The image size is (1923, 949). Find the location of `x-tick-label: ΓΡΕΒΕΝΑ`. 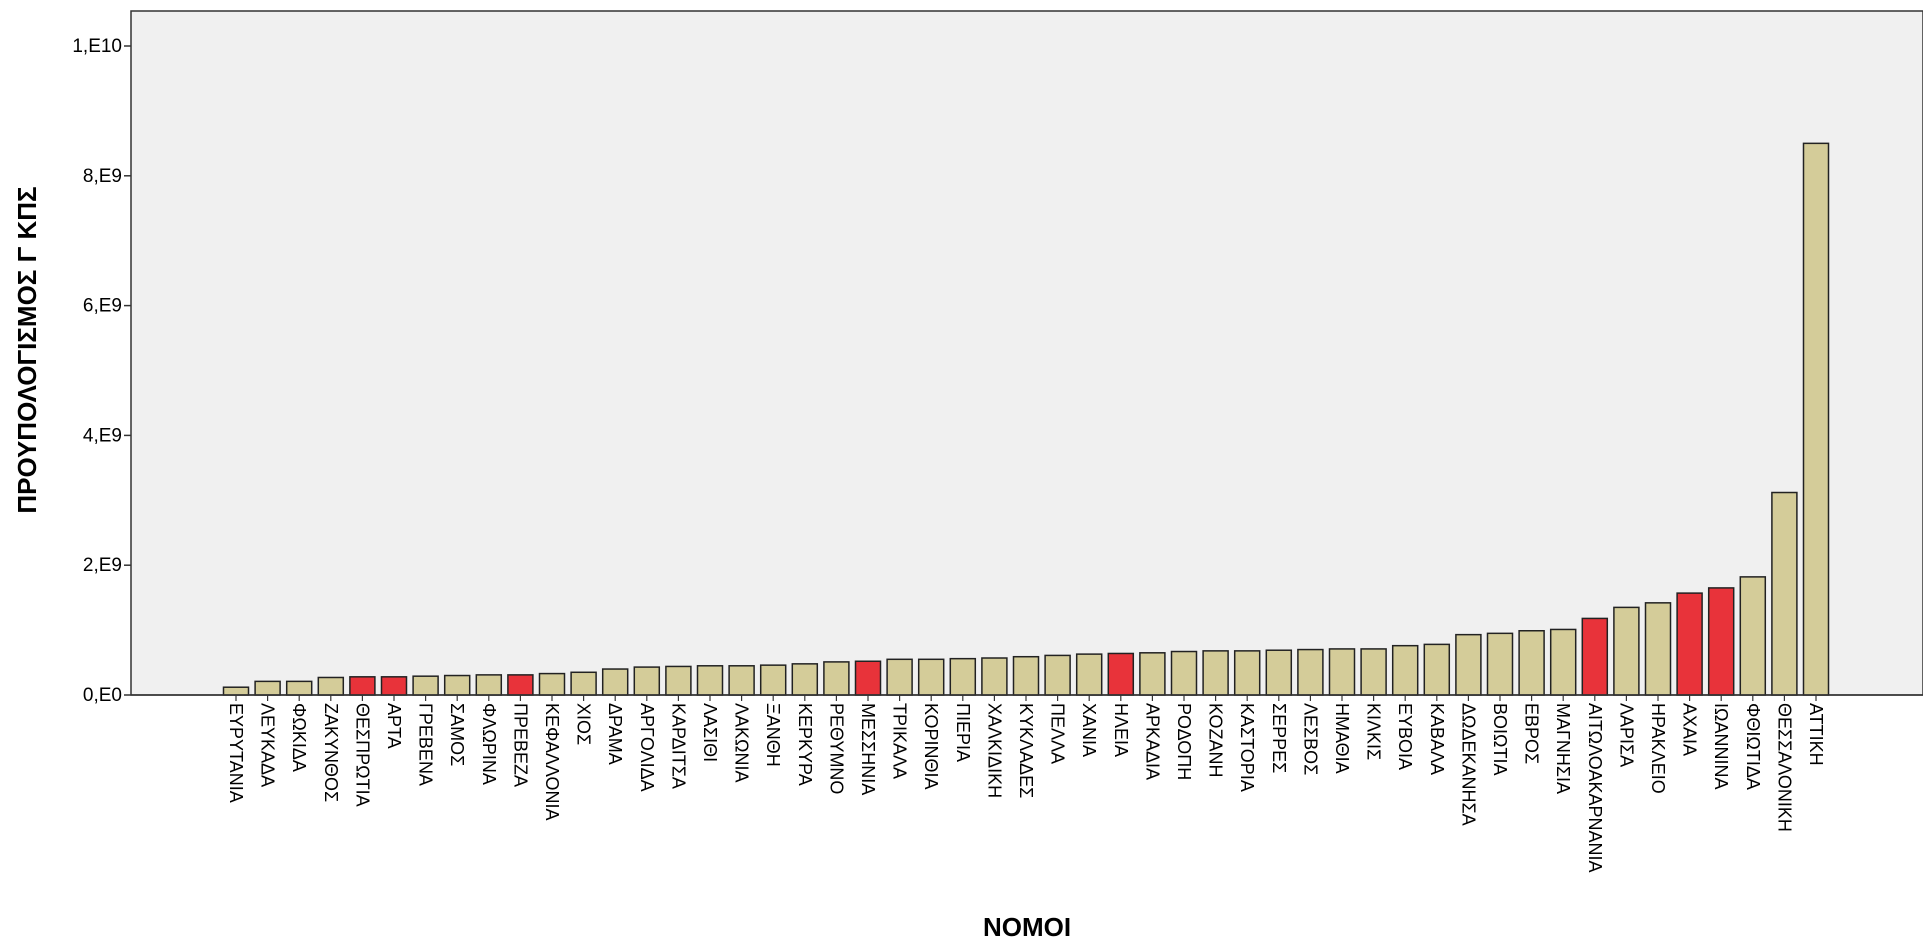

x-tick-label: ΓΡΕΒΕΝΑ is located at coordinates (426, 744).